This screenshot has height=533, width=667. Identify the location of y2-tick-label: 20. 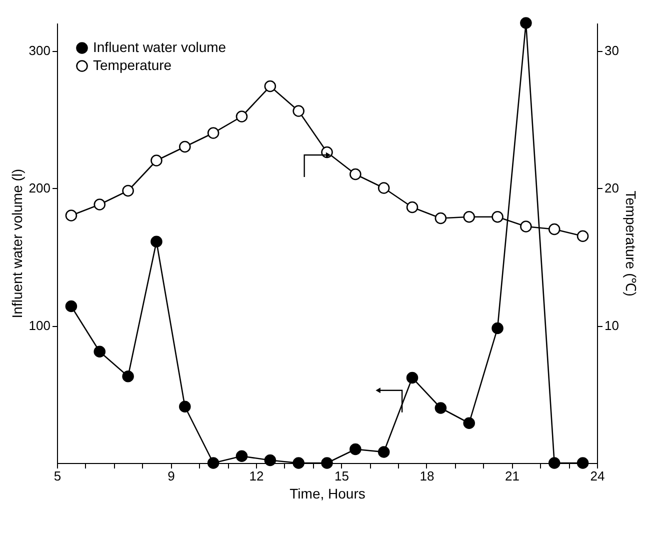
(611, 188).